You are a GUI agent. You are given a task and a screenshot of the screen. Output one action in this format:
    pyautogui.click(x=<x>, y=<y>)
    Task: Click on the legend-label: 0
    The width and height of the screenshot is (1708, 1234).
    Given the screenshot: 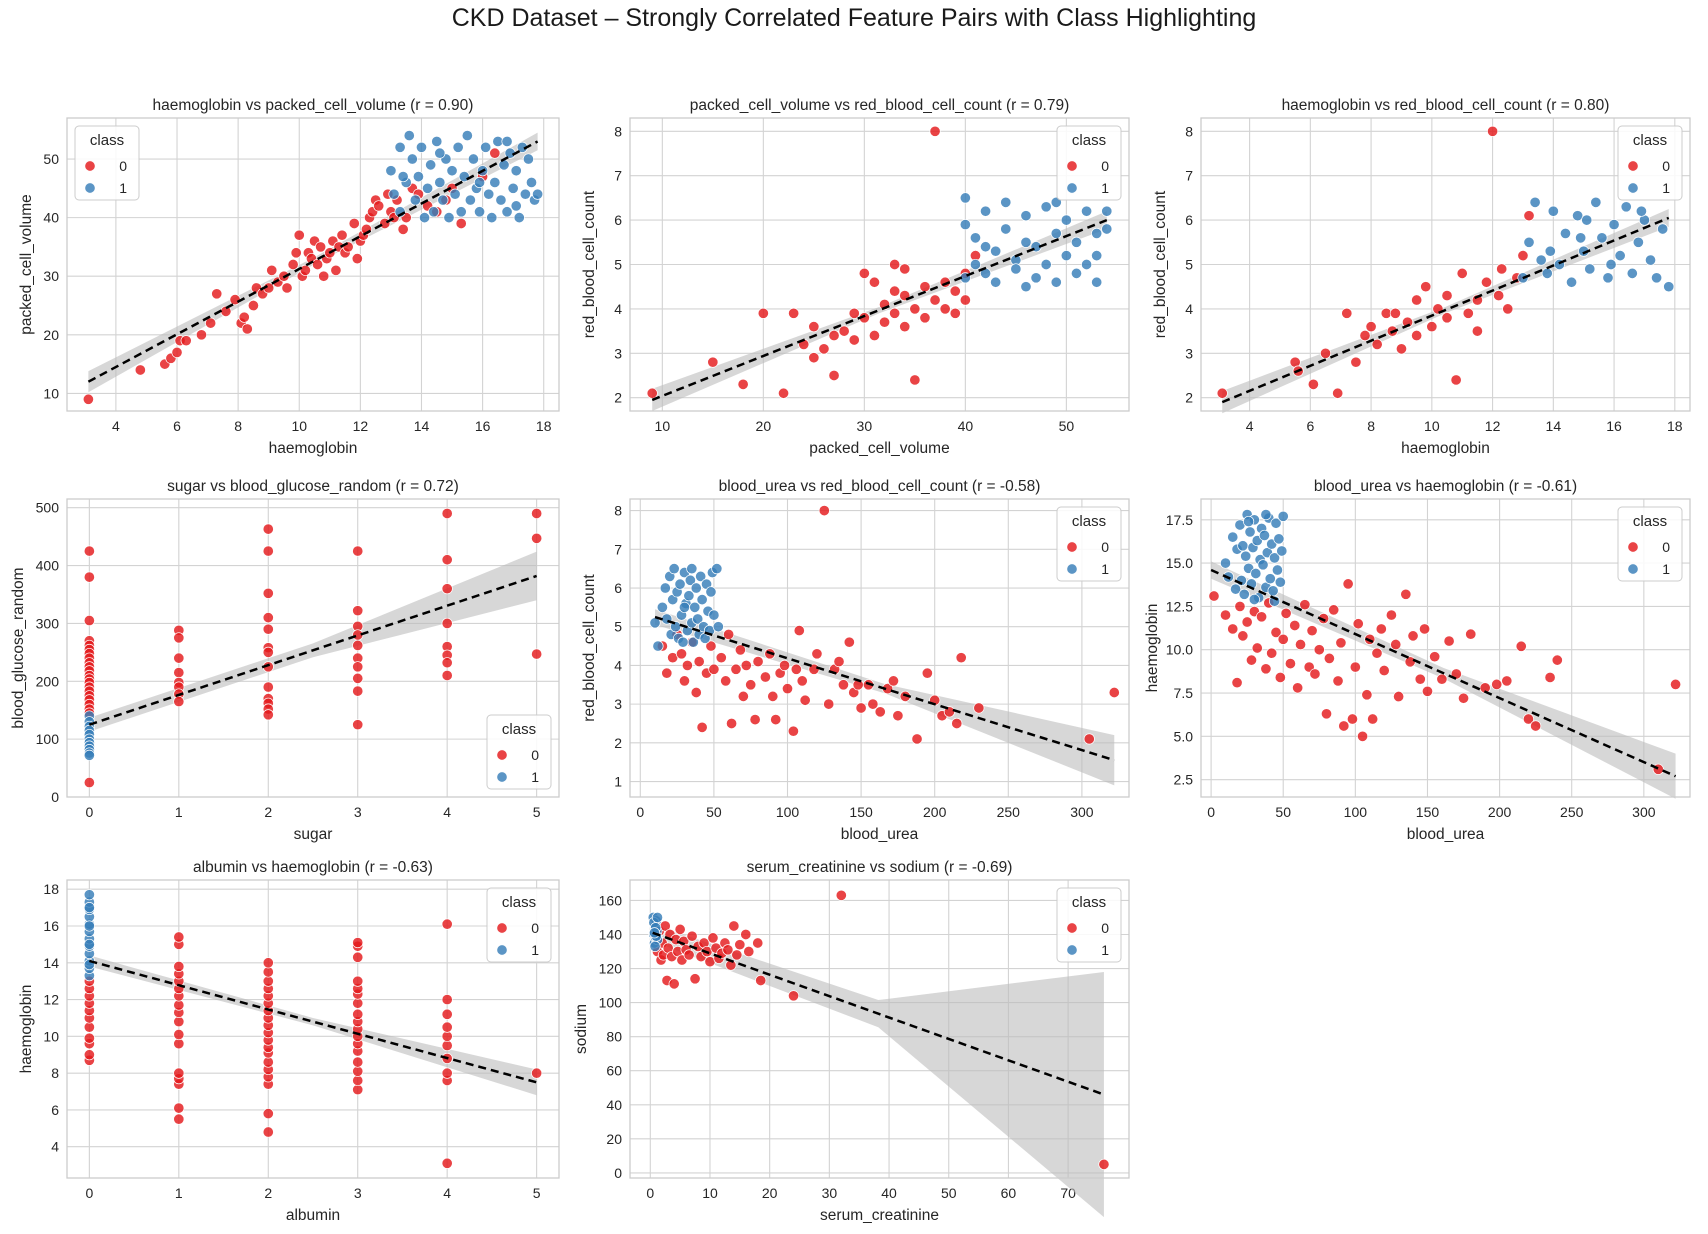 What is the action you would take?
    pyautogui.click(x=1666, y=166)
    